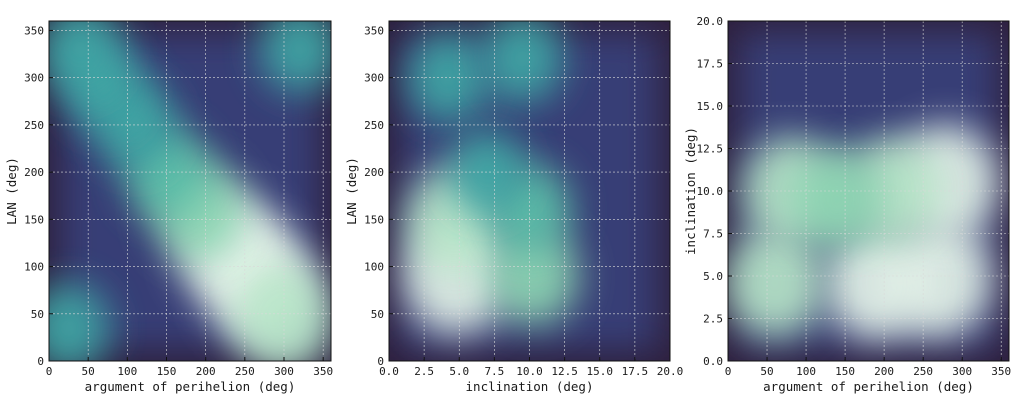 The width and height of the screenshot is (1019, 401). What do you see at coordinates (710, 21) in the screenshot?
I see `y-tick-label: 20.0` at bounding box center [710, 21].